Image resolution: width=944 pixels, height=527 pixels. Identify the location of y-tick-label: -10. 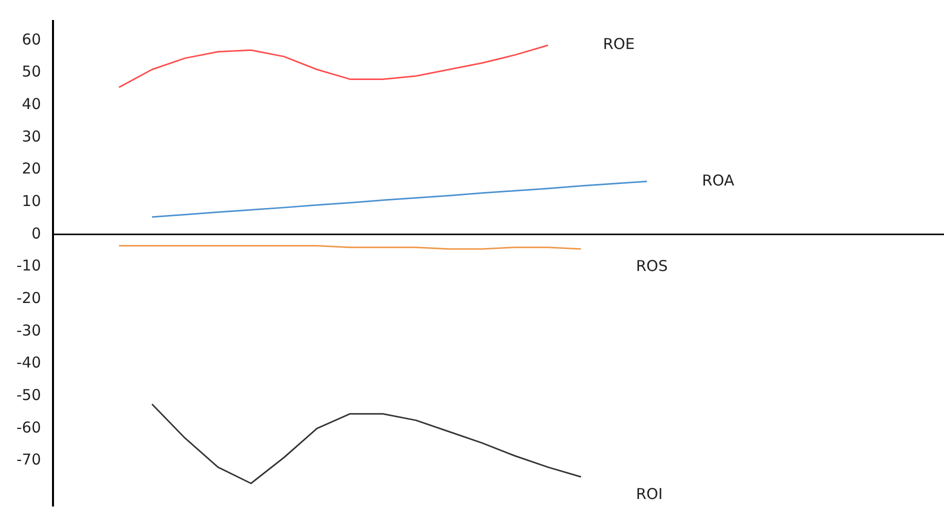
(28, 265).